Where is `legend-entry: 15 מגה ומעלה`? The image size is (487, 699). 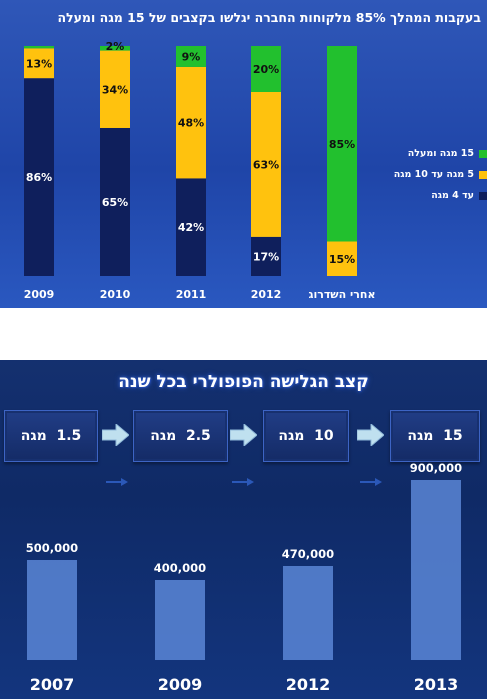 legend-entry: 15 מגה ומעלה is located at coordinates (439, 153).